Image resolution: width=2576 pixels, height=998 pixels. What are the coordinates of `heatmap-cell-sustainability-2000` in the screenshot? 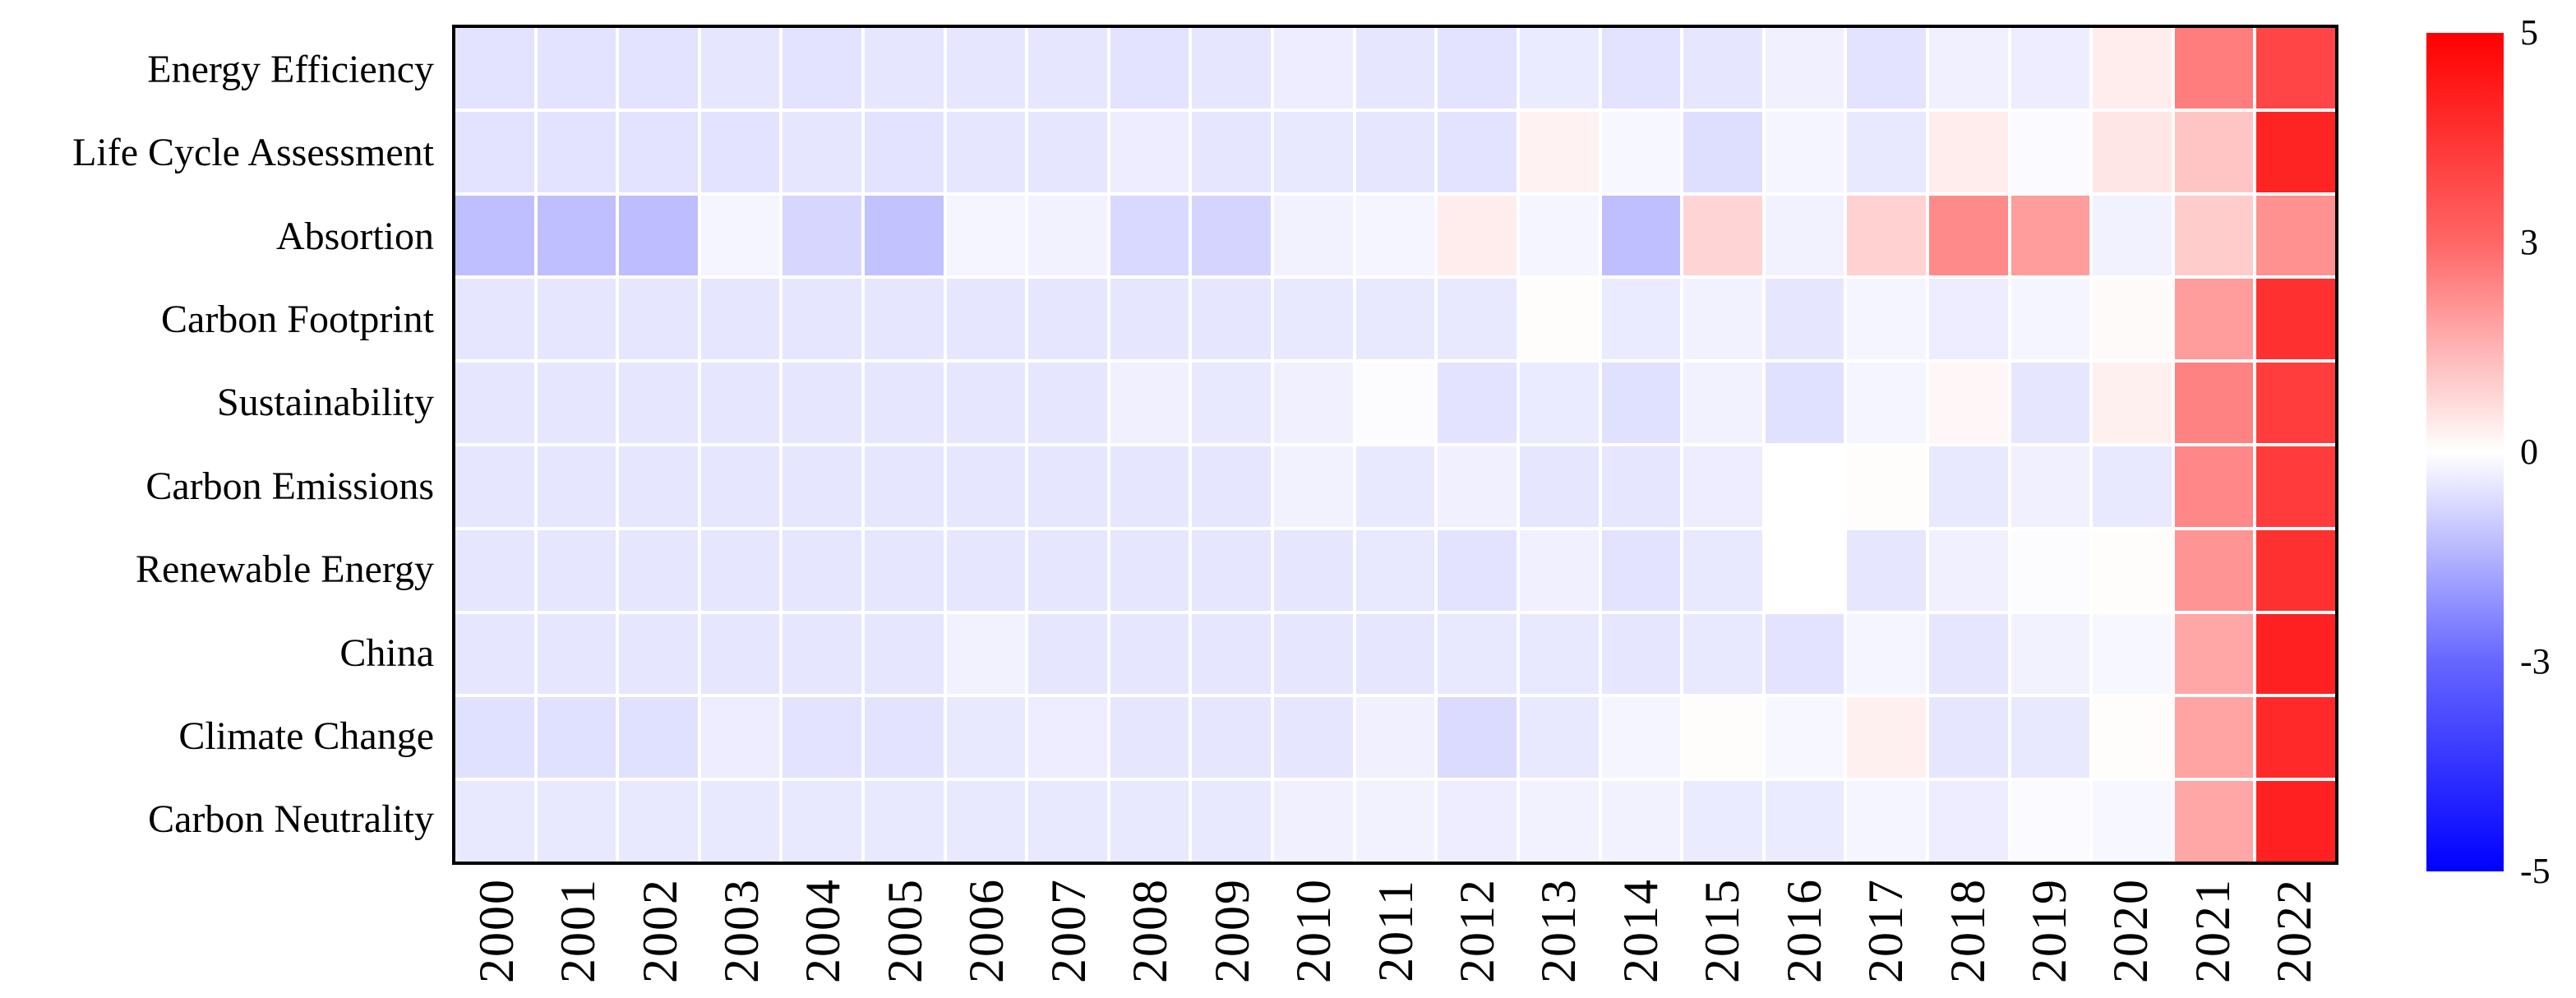 It's located at (494, 403).